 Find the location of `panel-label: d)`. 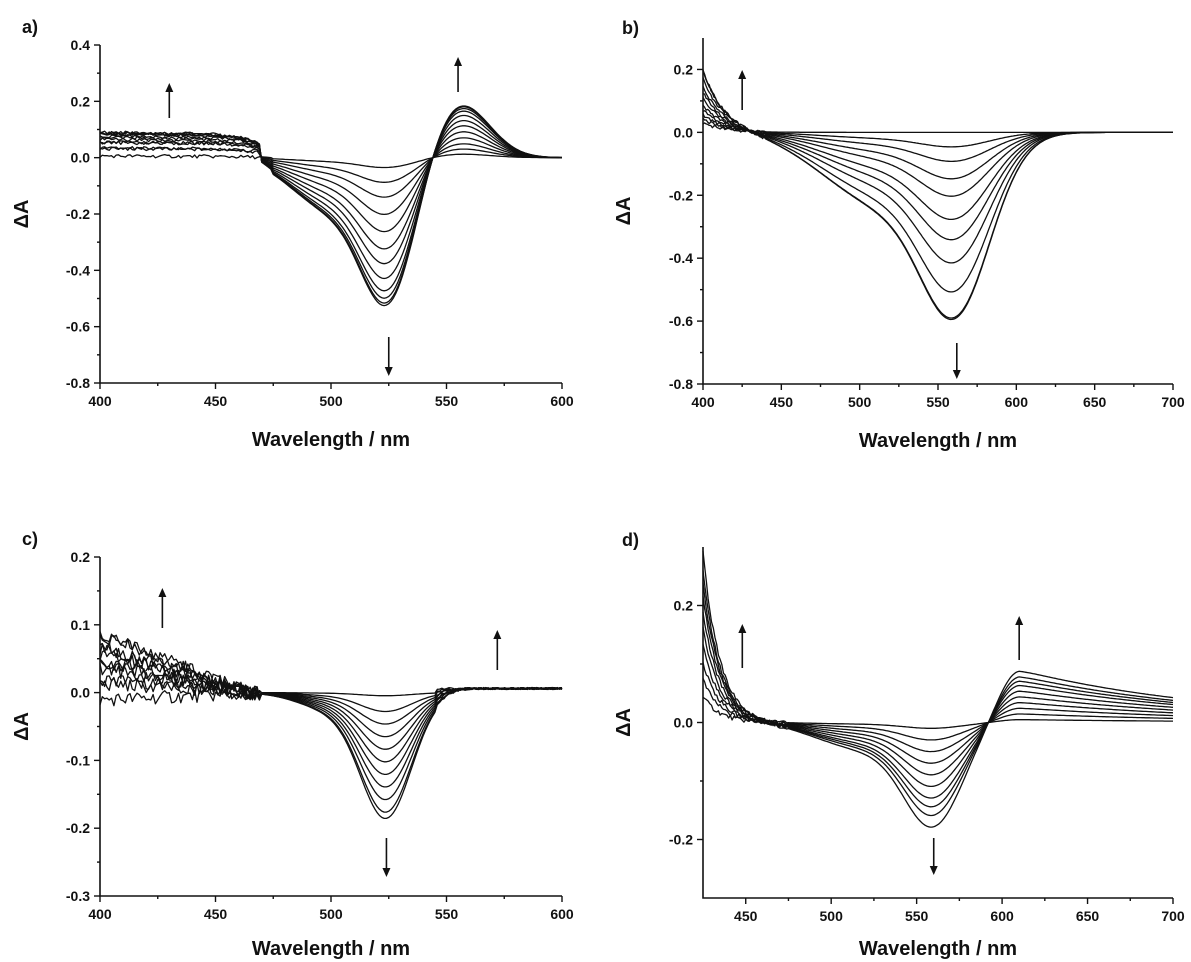

panel-label: d) is located at coordinates (630, 540).